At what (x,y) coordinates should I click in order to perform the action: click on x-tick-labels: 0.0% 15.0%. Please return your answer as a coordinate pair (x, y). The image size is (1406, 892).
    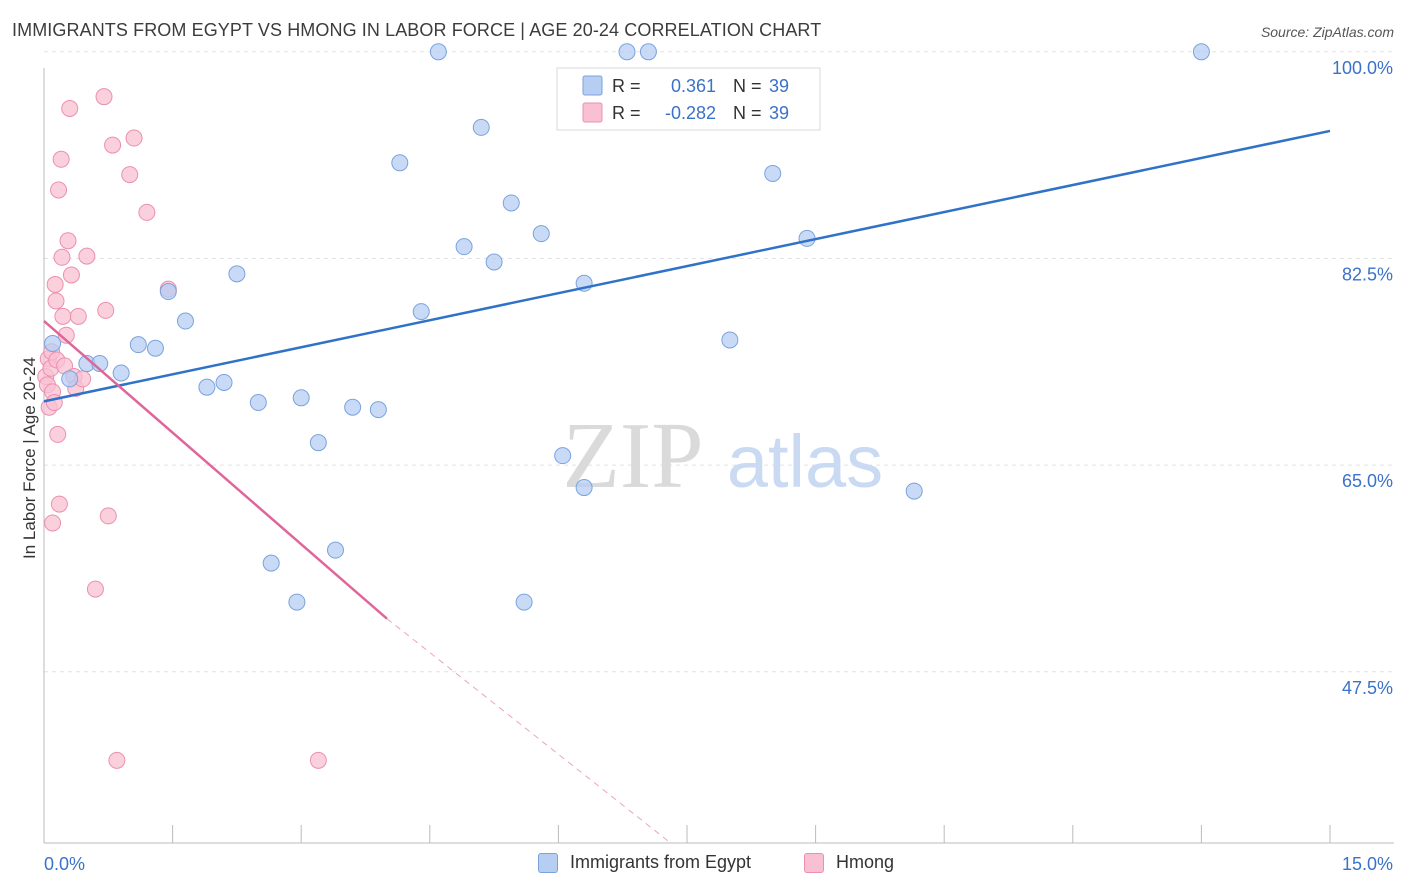
    Looking at the image, I should click on (718, 864).